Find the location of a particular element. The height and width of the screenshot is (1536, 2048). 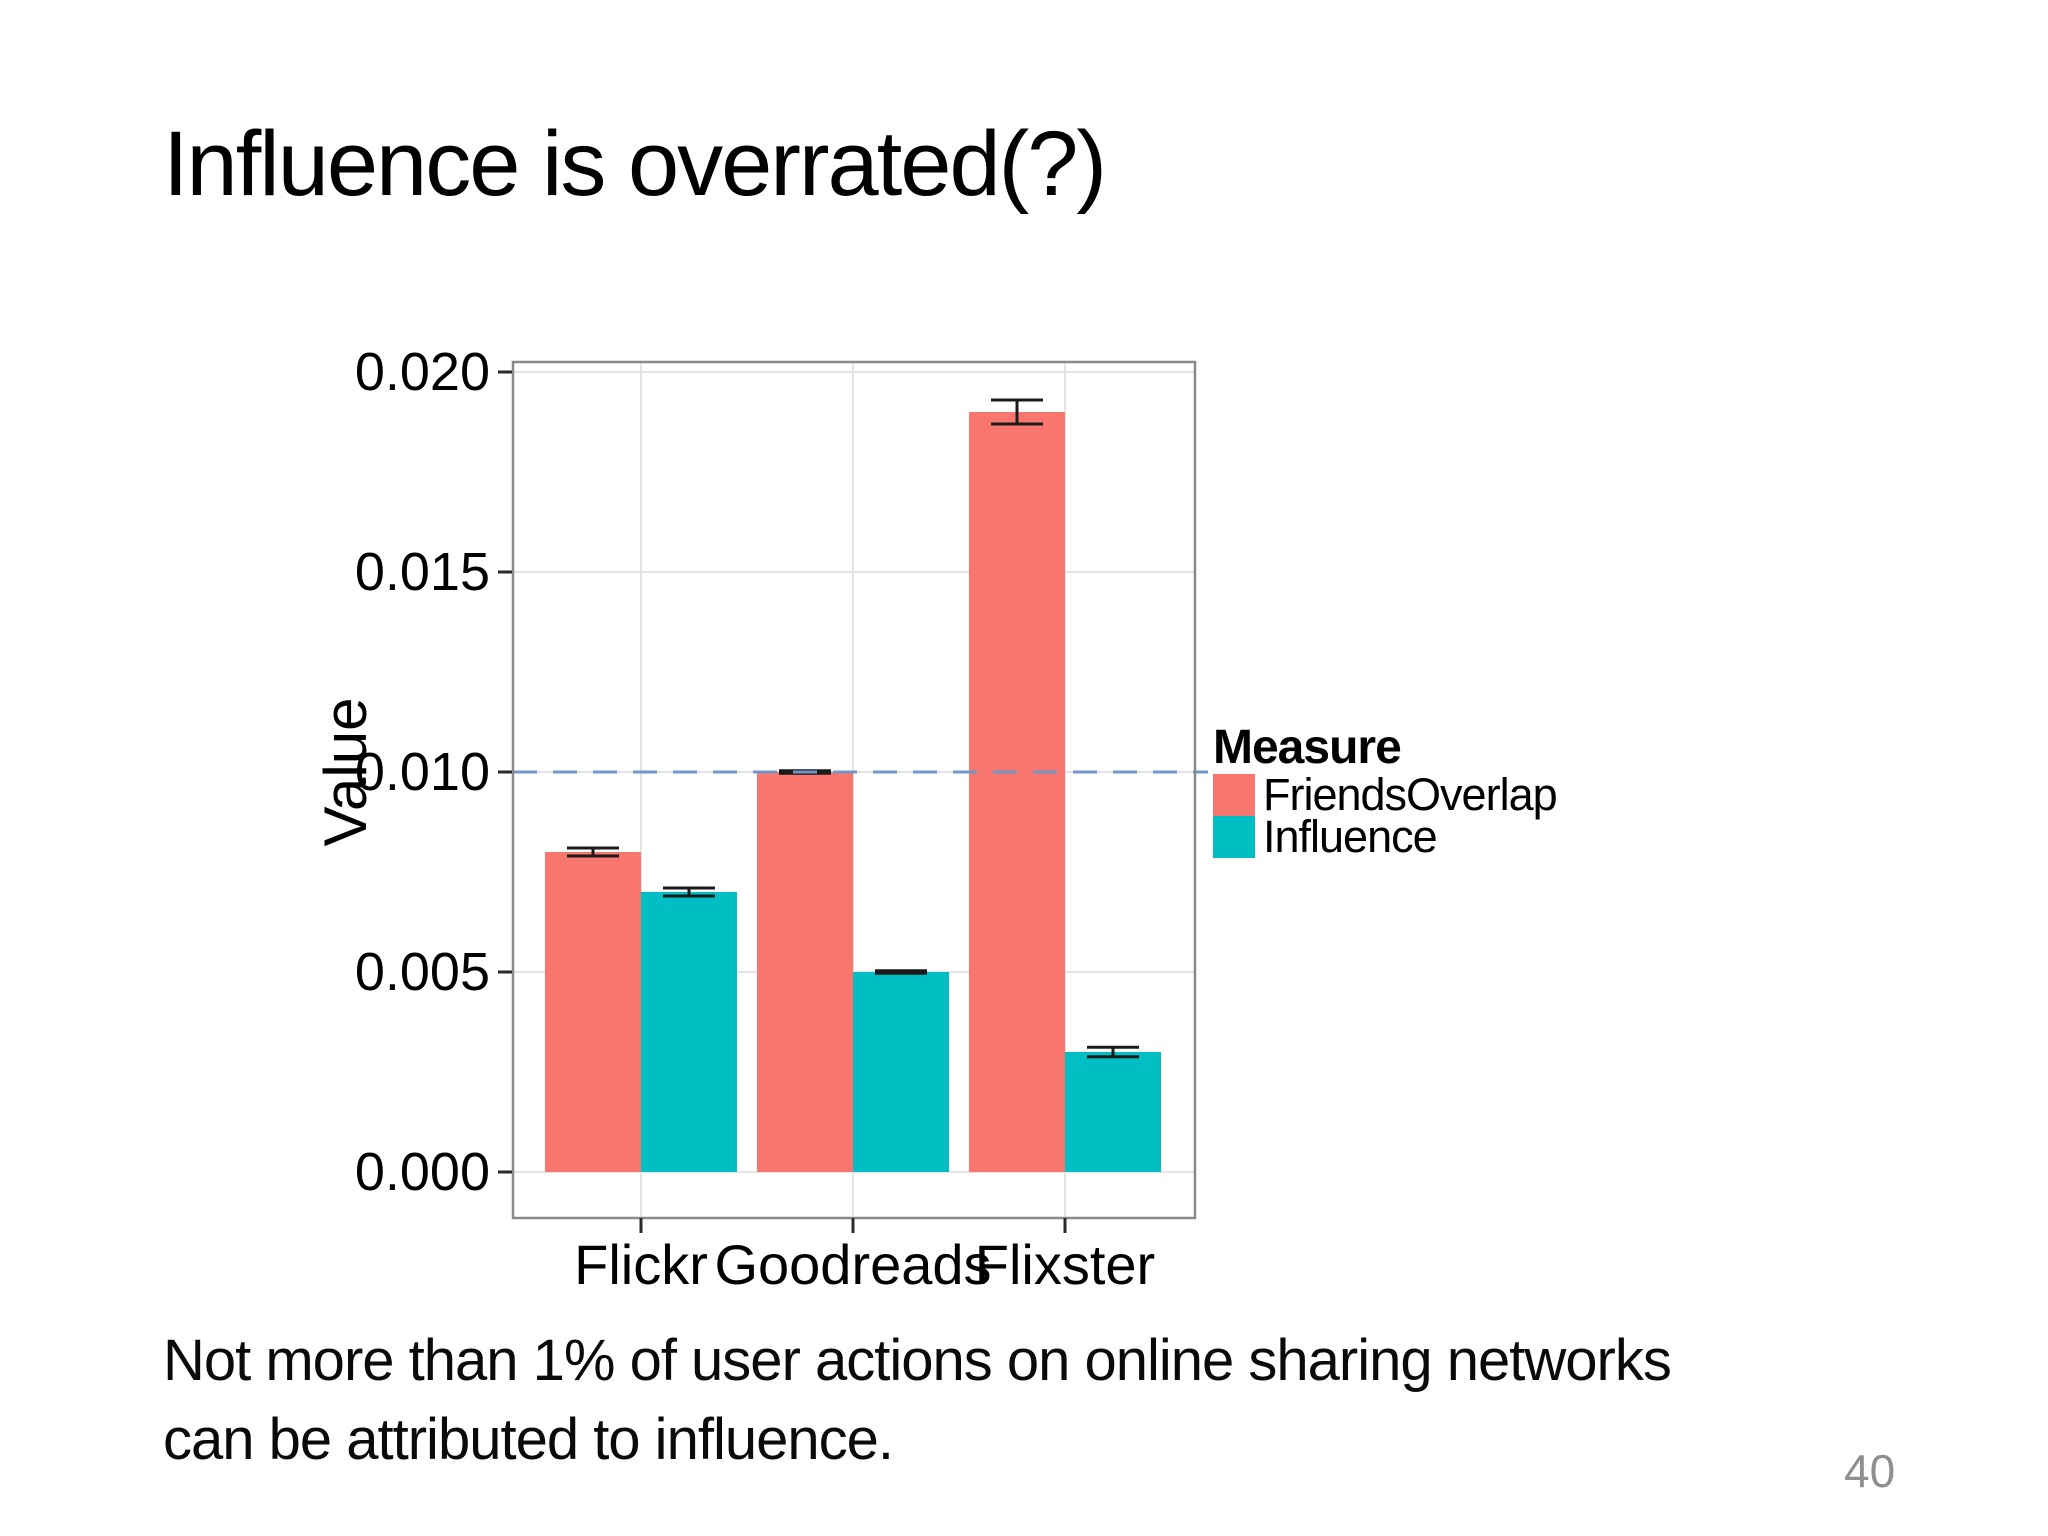

bar-flixster-friendsoverlap is located at coordinates (1017, 792).